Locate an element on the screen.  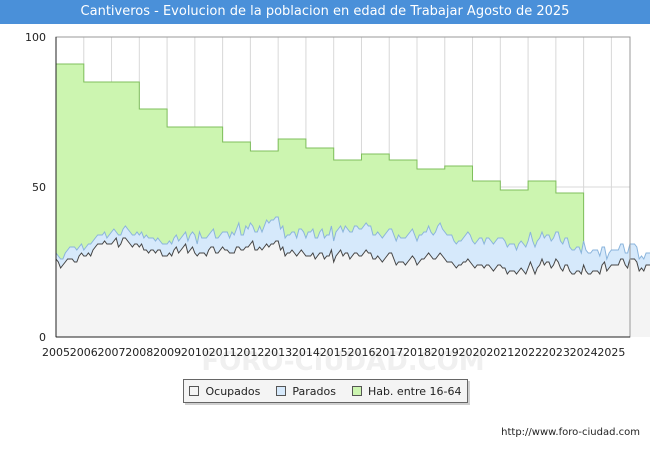
x-tick-label-2011: 2011 is located at coordinates (223, 352).